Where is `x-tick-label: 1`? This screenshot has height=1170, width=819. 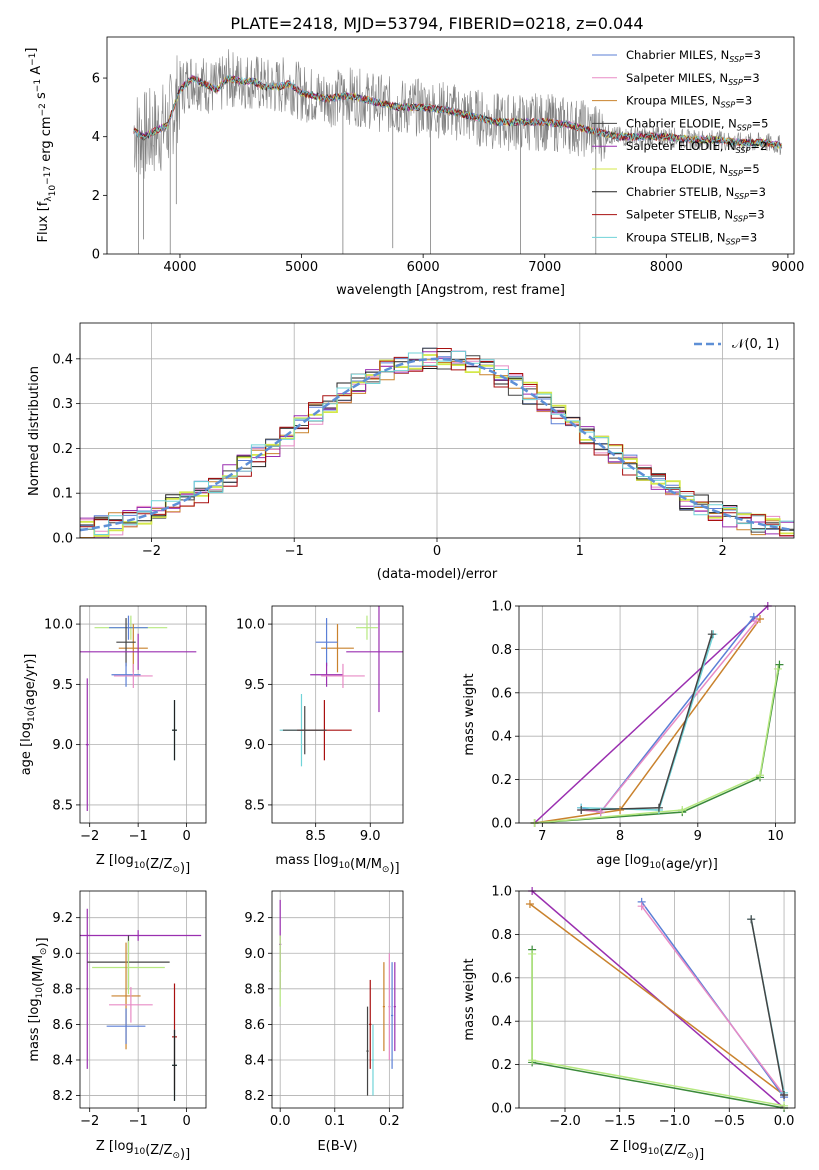 x-tick-label: 1 is located at coordinates (580, 551).